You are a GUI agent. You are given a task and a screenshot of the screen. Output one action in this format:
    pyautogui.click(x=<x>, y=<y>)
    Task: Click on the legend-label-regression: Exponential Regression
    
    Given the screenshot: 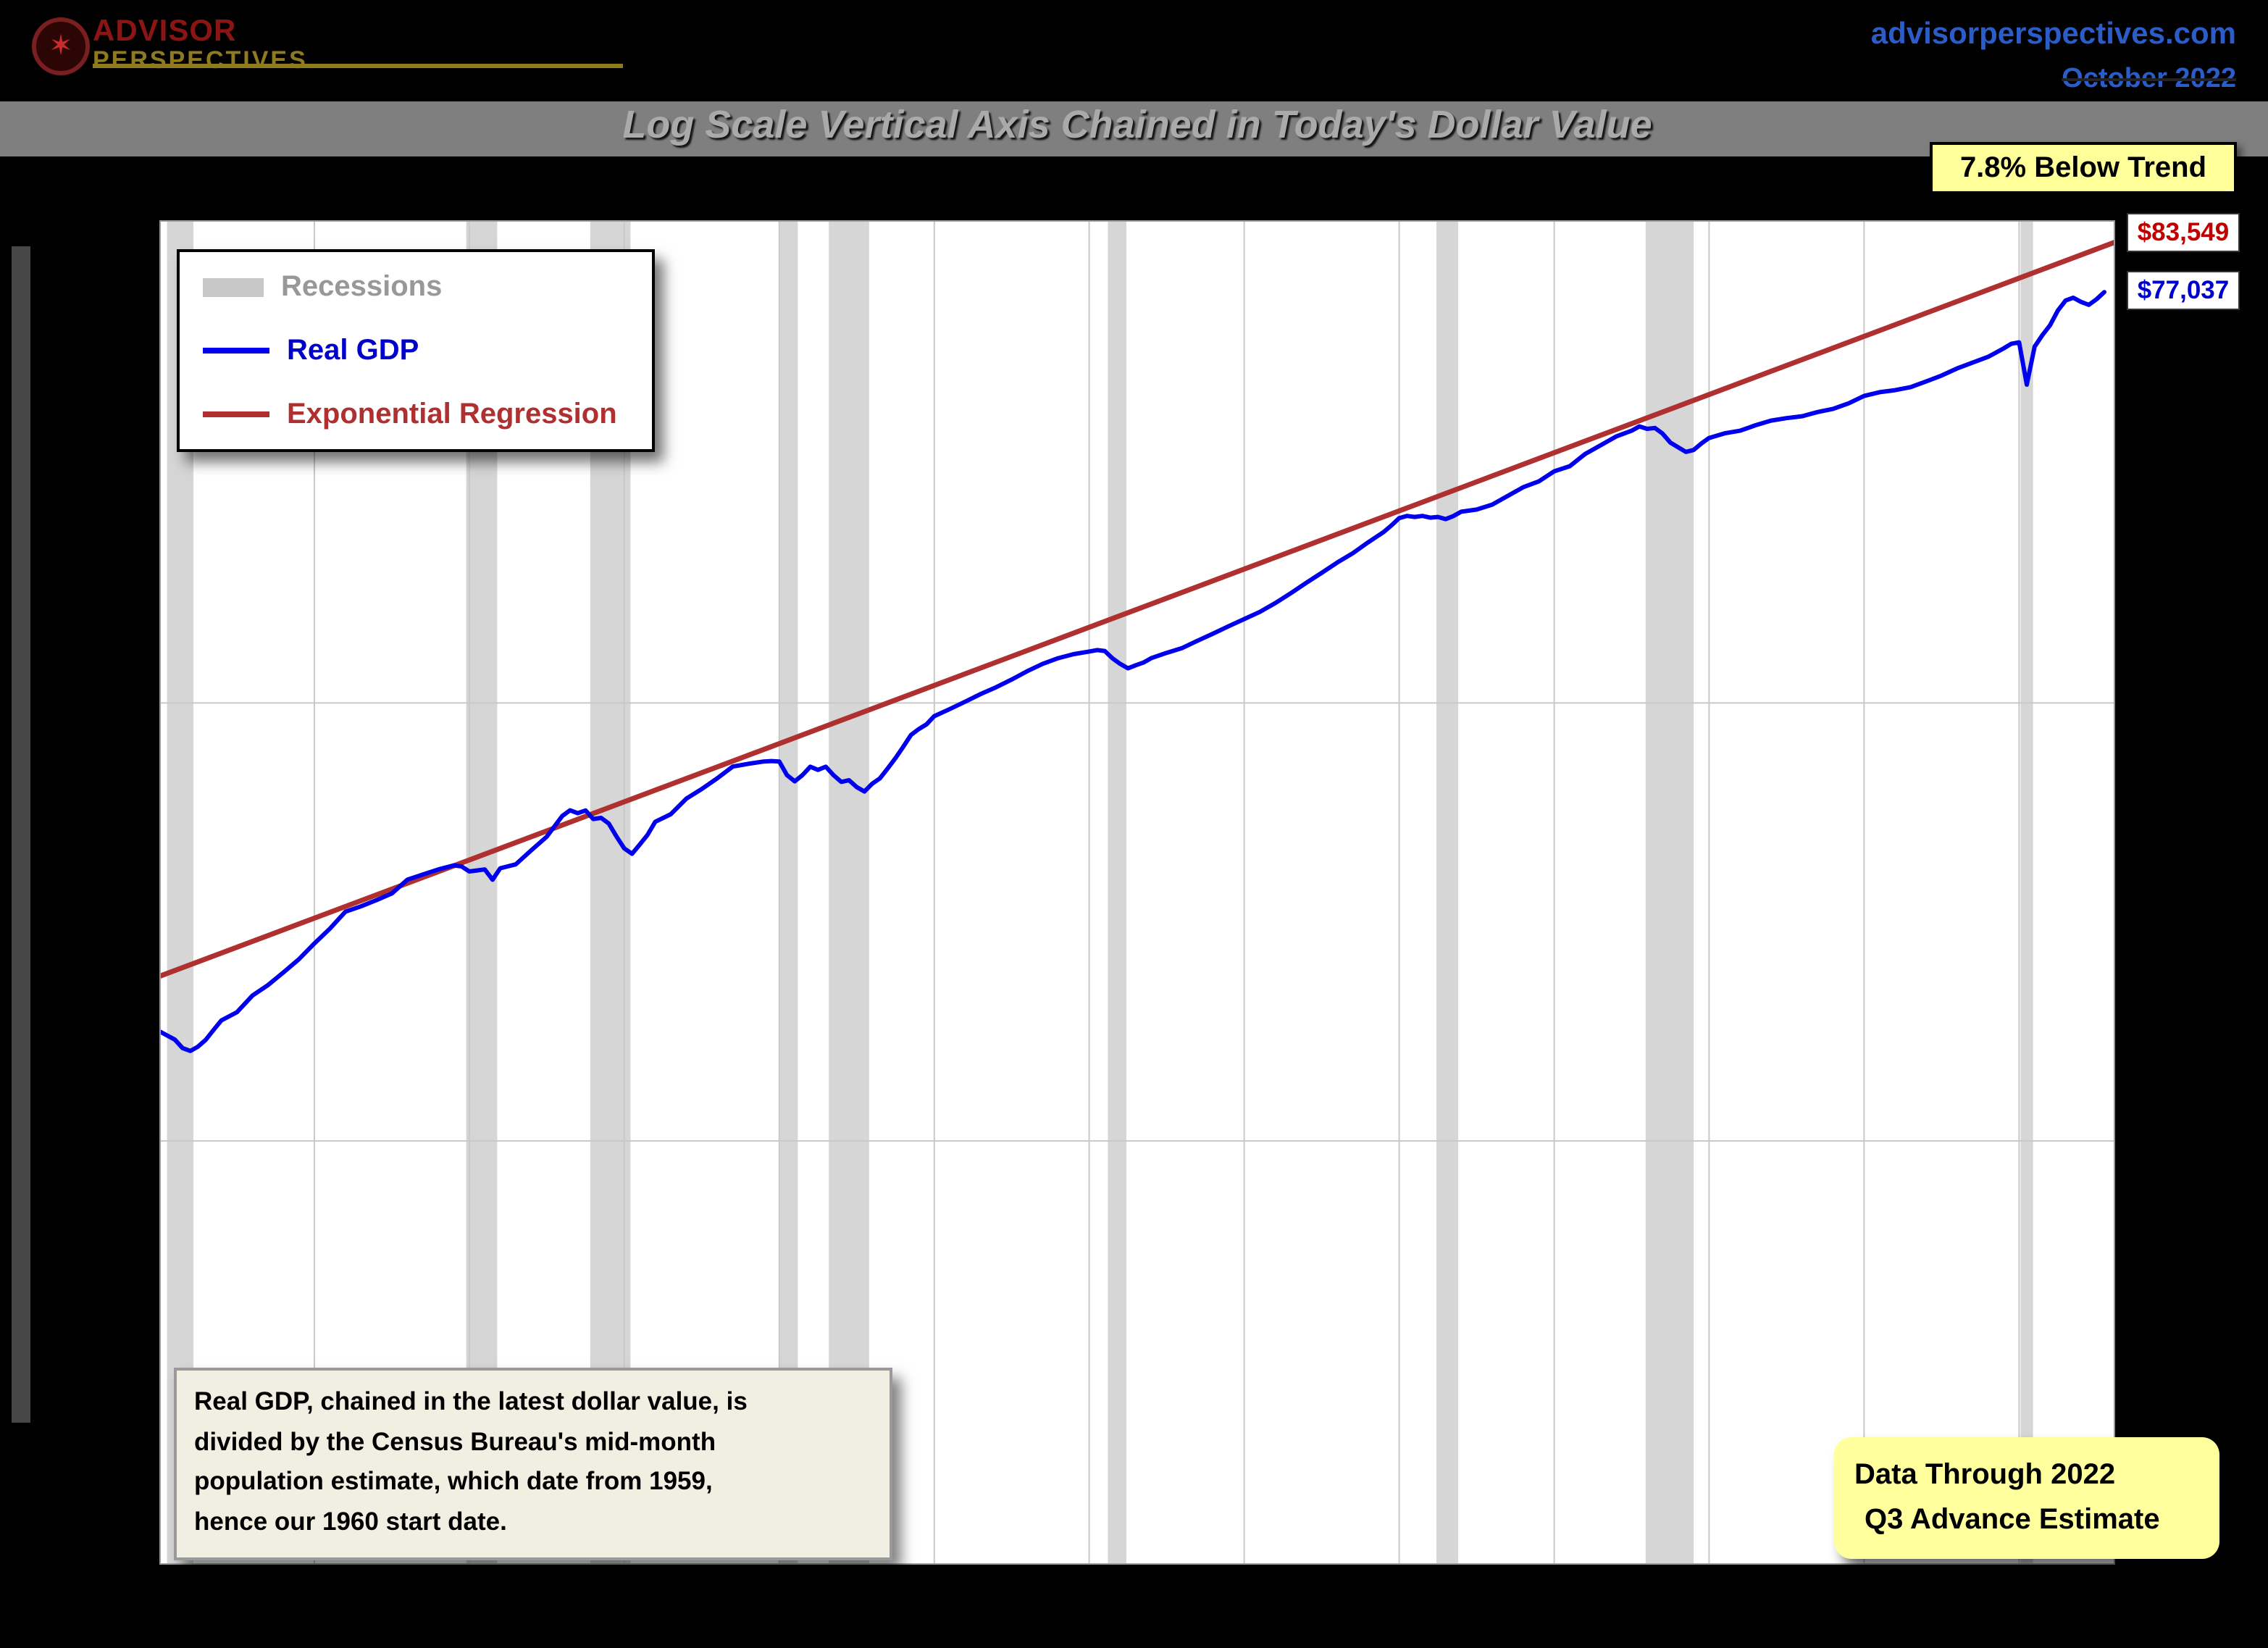 What is the action you would take?
    pyautogui.click(x=452, y=414)
    